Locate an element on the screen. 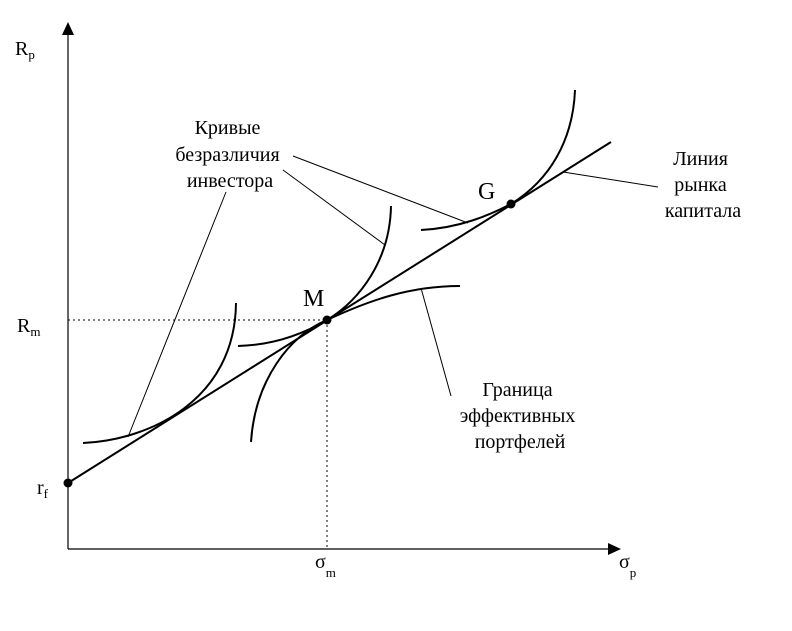 The height and width of the screenshot is (631, 792). point-label: M is located at coordinates (313, 299).